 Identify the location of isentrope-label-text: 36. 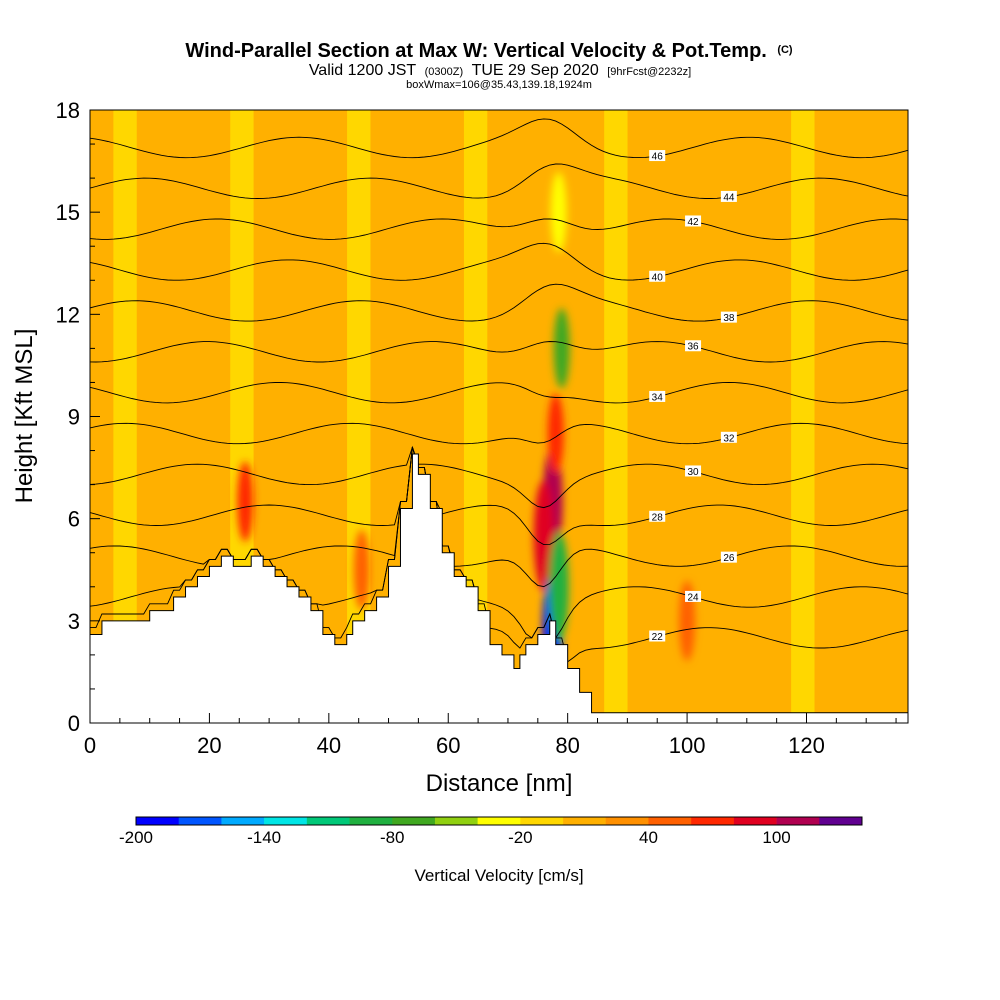
(693, 347).